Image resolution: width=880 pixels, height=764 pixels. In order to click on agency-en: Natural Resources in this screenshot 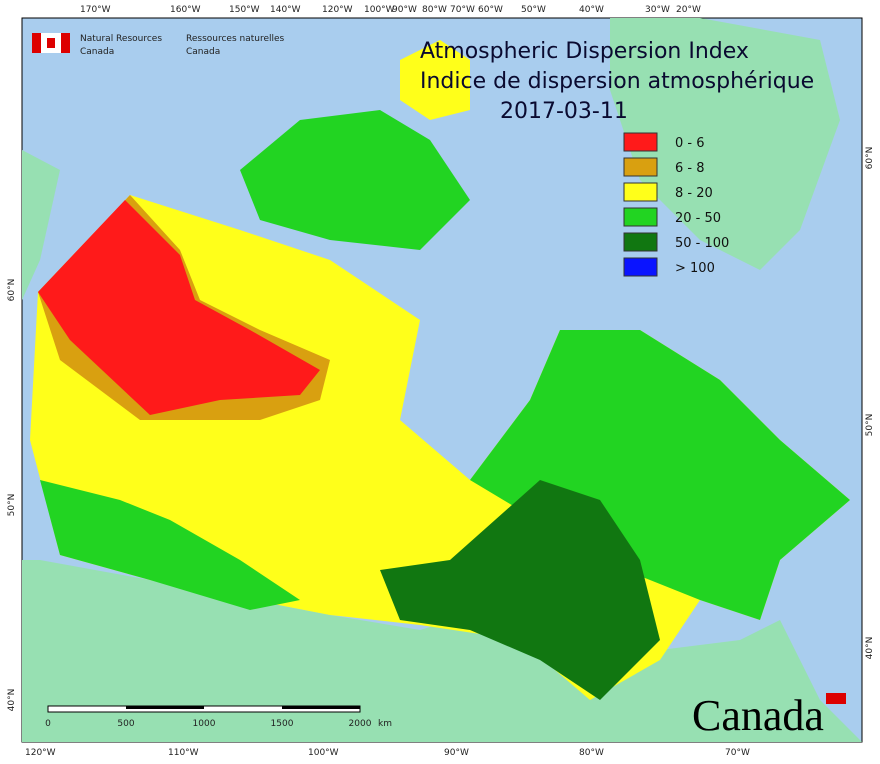, I will do `click(121, 39)`.